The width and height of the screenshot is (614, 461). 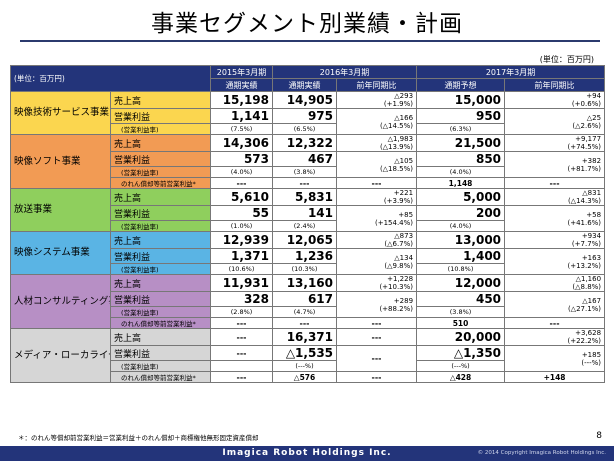 What do you see at coordinates (60, 355) in the screenshot?
I see `segment-label: メディア・ローカライゼーション事業` at bounding box center [60, 355].